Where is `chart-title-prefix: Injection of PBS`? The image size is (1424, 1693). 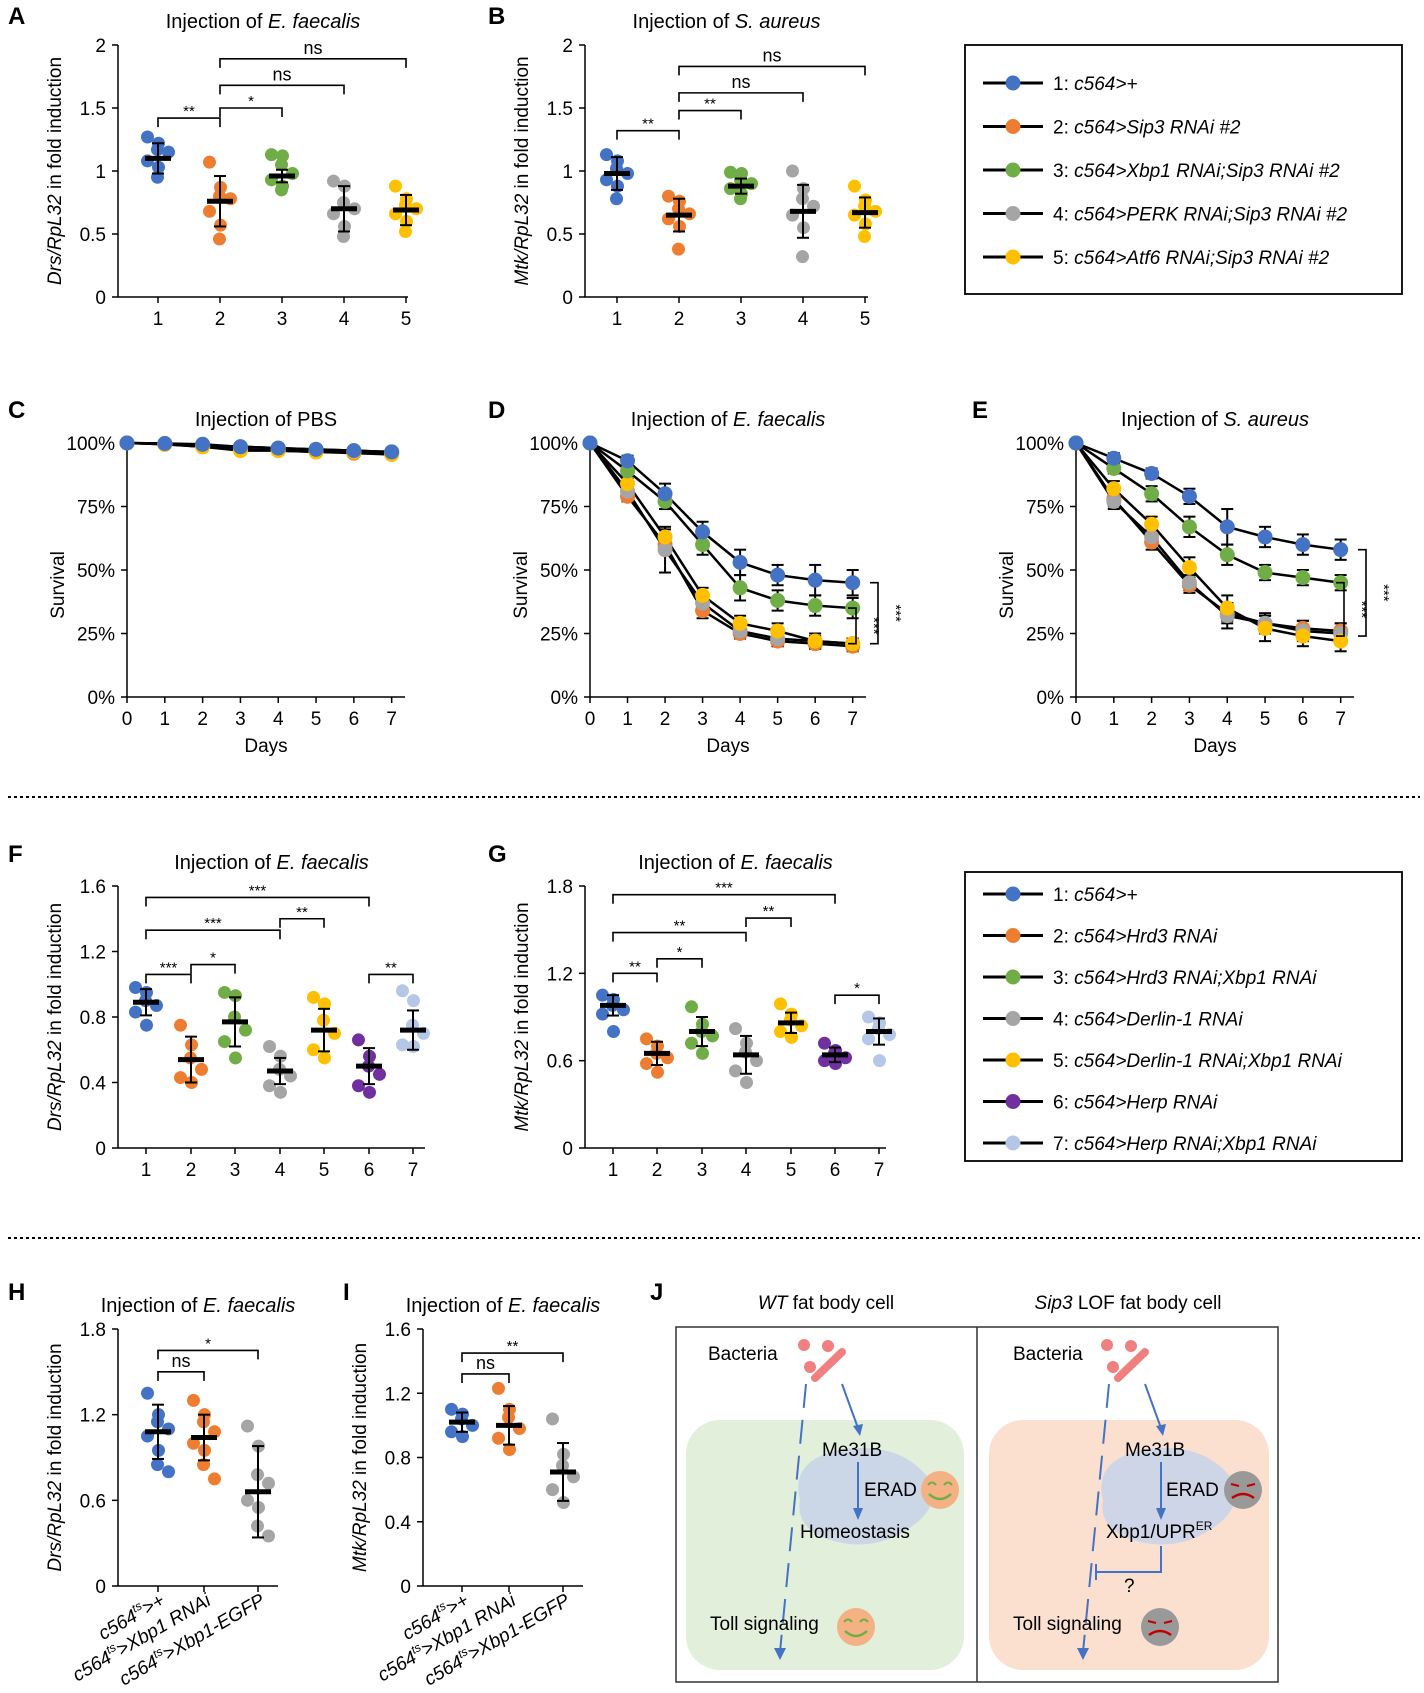 chart-title-prefix: Injection of PBS is located at coordinates (266, 420).